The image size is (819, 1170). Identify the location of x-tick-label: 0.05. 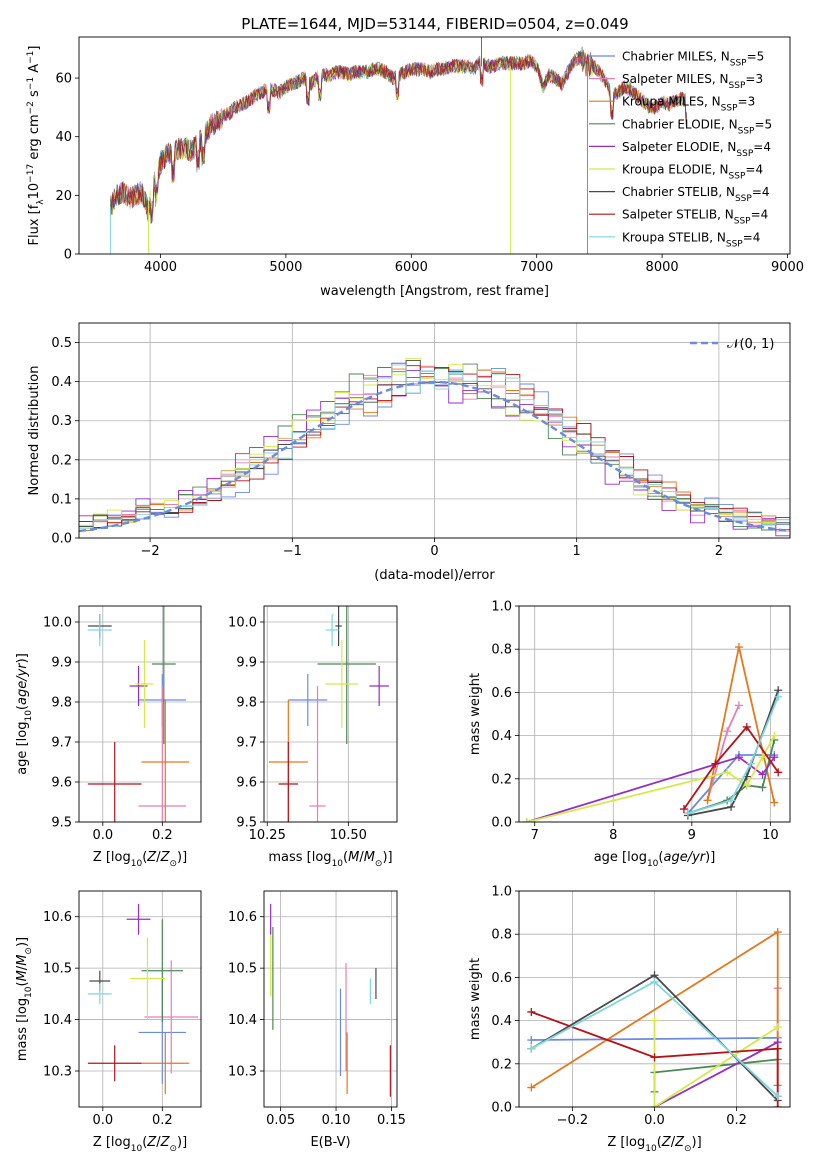
(280, 1120).